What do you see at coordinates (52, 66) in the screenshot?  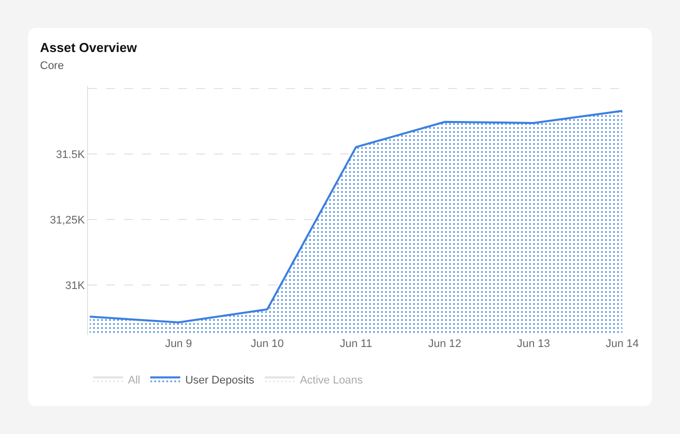 I see `chart-subtitle: Core` at bounding box center [52, 66].